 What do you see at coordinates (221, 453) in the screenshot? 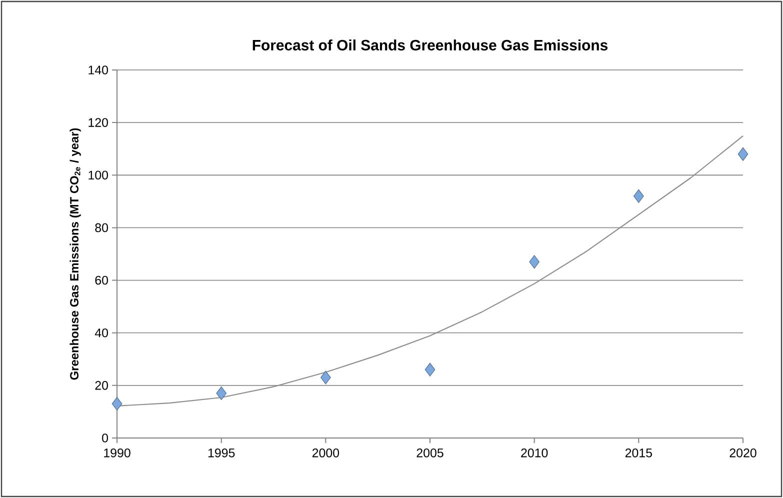
I see `x-tick-label: 1995` at bounding box center [221, 453].